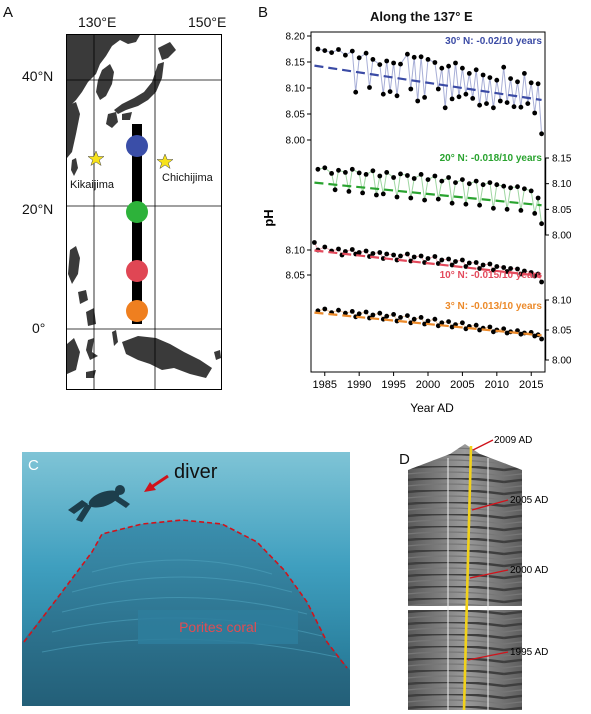 The image size is (591, 714). Describe the element at coordinates (428, 324) in the screenshot. I see `series-3-trend-line` at that location.